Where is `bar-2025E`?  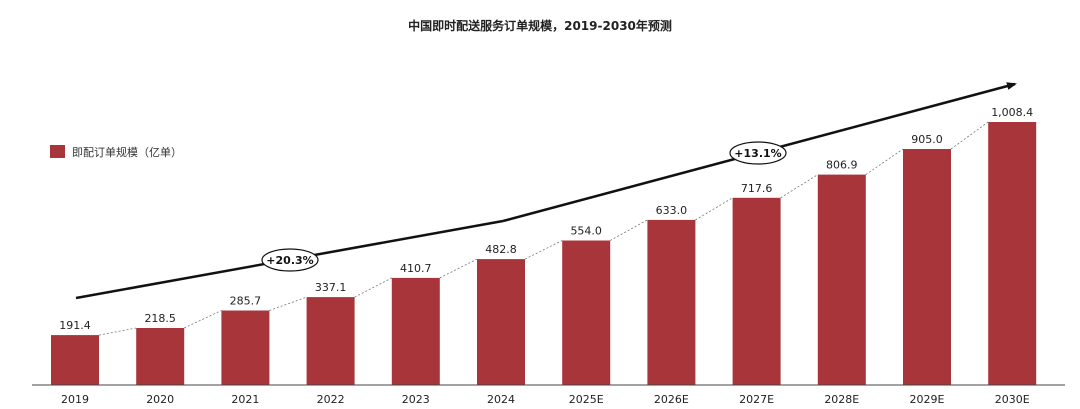 bar-2025E is located at coordinates (586, 312).